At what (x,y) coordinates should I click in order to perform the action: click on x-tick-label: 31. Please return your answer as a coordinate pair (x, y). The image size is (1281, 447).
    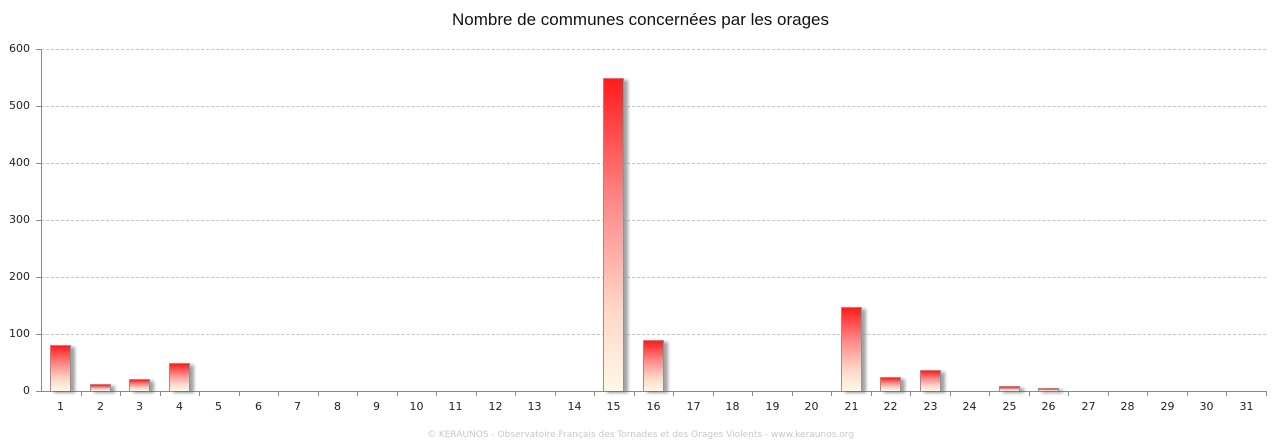
    Looking at the image, I should click on (1246, 406).